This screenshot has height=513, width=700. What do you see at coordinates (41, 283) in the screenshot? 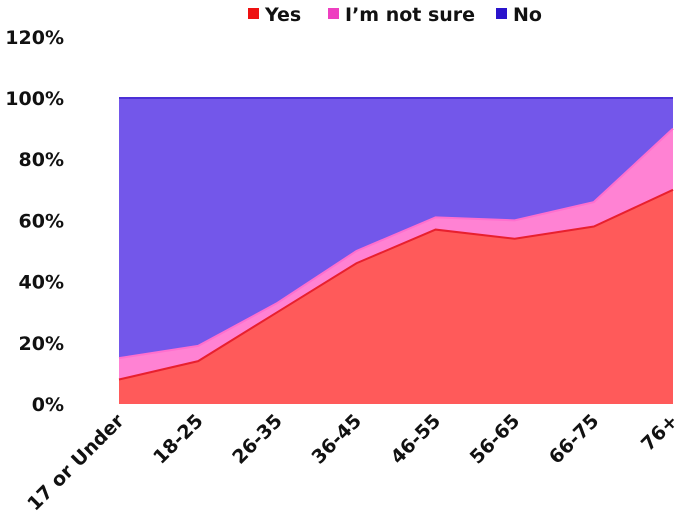
I see `y-tick-label: 40%` at bounding box center [41, 283].